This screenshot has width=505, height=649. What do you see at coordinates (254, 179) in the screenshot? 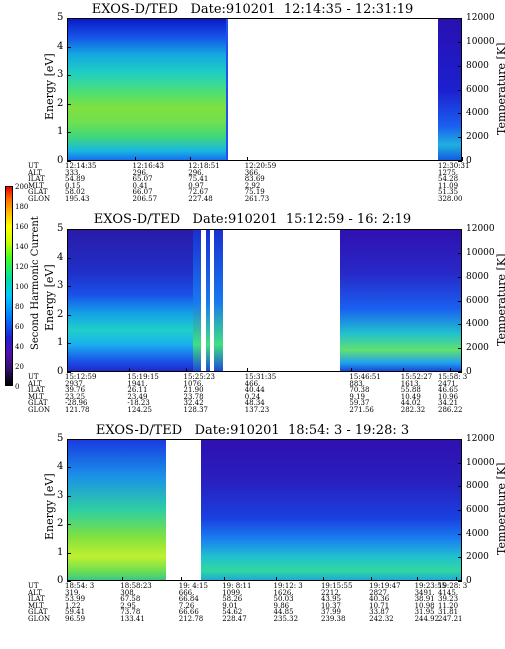
I see `eph-value: 83.69` at bounding box center [254, 179].